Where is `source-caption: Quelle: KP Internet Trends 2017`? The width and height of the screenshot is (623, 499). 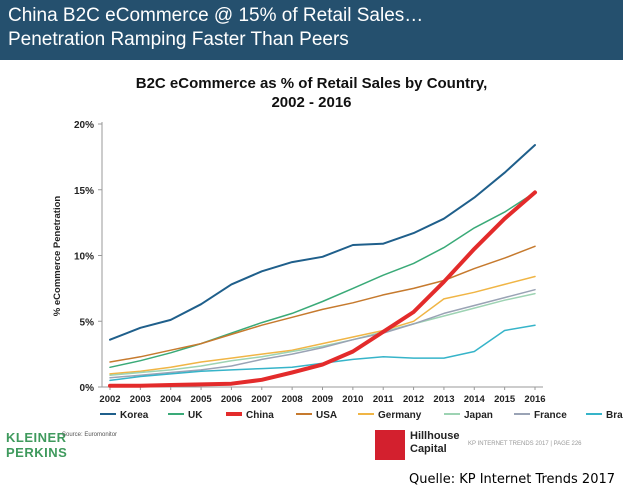 source-caption: Quelle: KP Internet Trends 2017 is located at coordinates (512, 479).